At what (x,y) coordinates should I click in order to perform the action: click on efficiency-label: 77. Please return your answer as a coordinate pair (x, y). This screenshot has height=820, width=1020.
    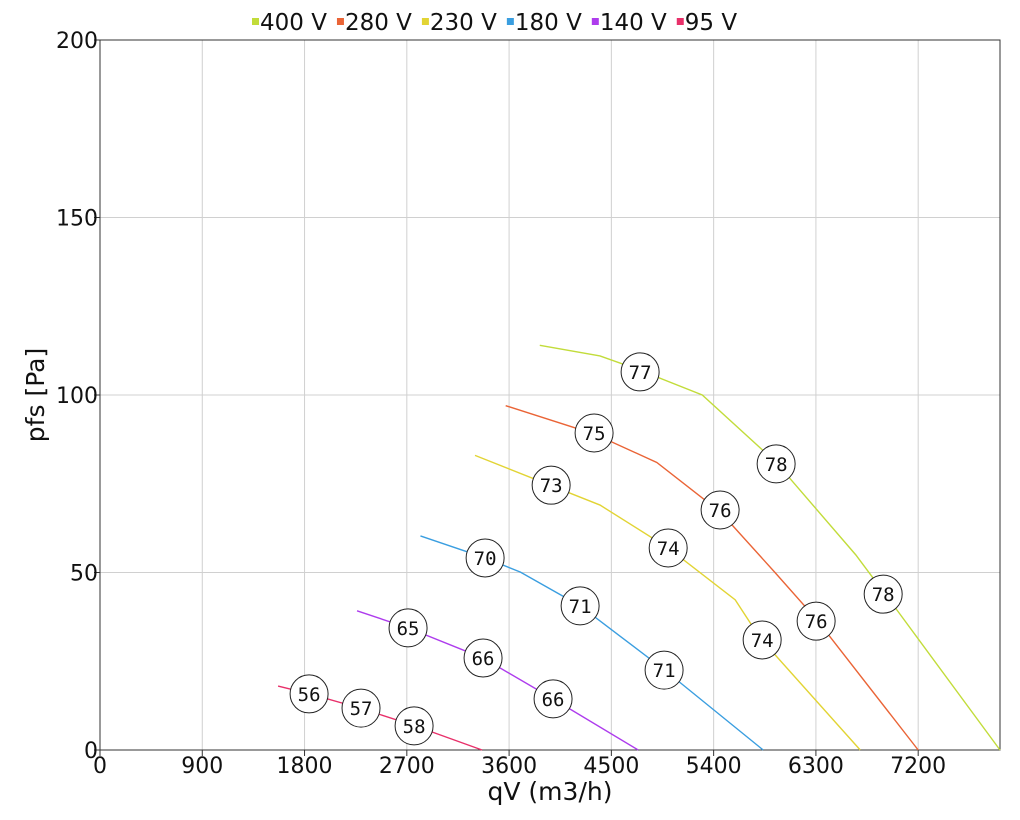
    Looking at the image, I should click on (640, 373).